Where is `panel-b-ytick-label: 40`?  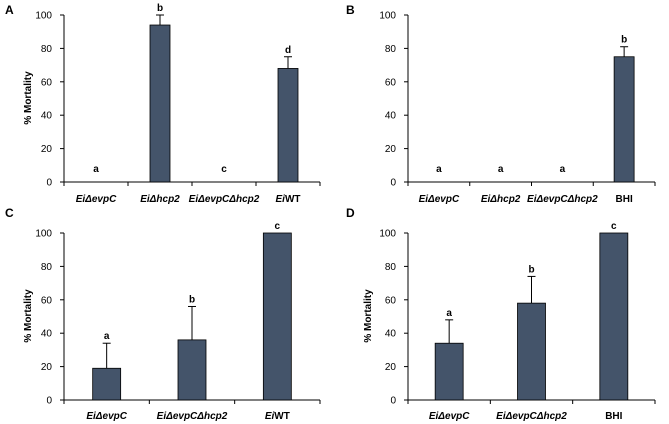
panel-b-ytick-label: 40 is located at coordinates (391, 116).